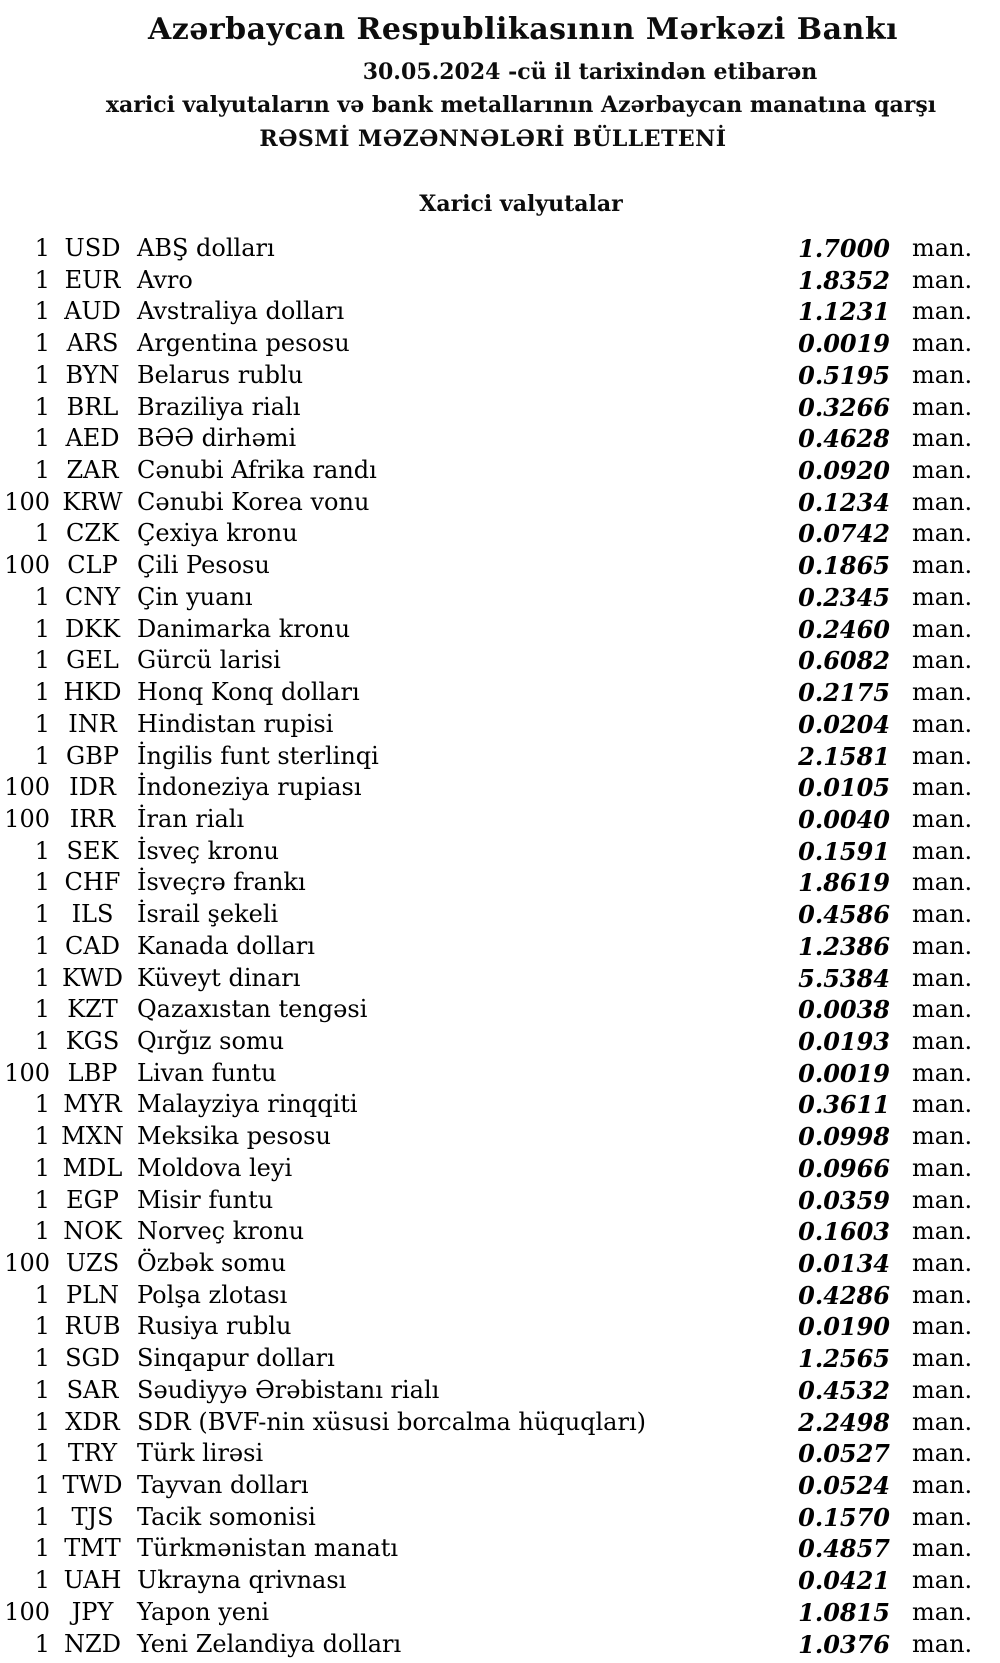 Image resolution: width=1000 pixels, height=1663 pixels. I want to click on row-rate-value: 1.8619, so click(844, 883).